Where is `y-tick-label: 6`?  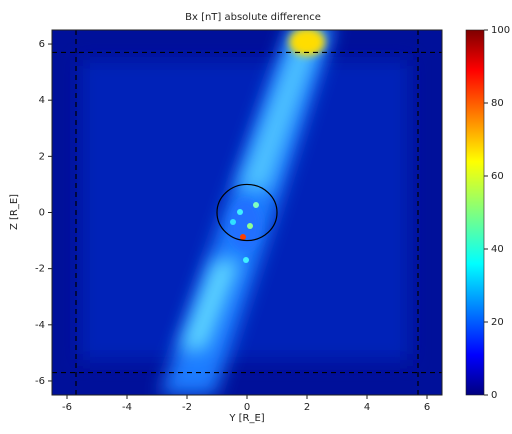 y-tick-label: 6 is located at coordinates (42, 44).